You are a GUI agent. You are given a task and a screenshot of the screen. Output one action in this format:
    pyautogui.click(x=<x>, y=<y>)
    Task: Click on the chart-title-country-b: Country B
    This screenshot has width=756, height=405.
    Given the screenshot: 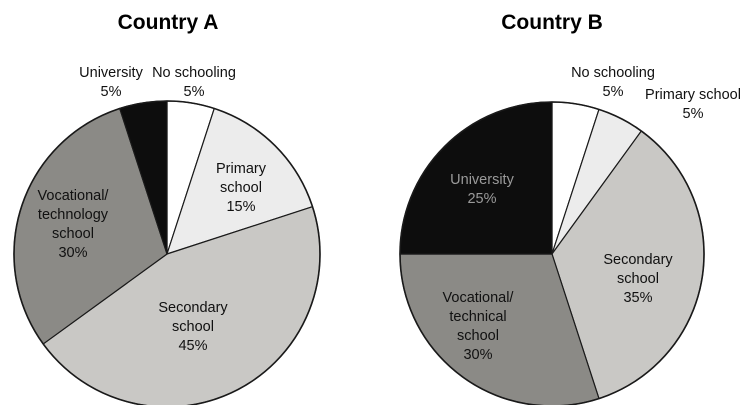 What is the action you would take?
    pyautogui.click(x=552, y=22)
    